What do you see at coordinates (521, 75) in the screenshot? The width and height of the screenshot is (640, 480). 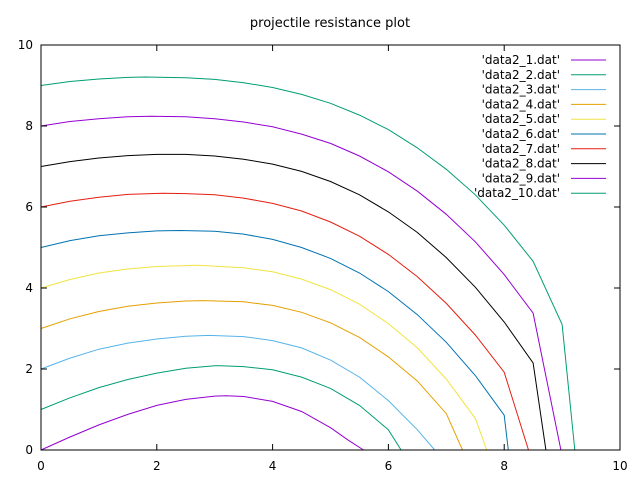 I see `legend-label: 'data2_2.dat'` at bounding box center [521, 75].